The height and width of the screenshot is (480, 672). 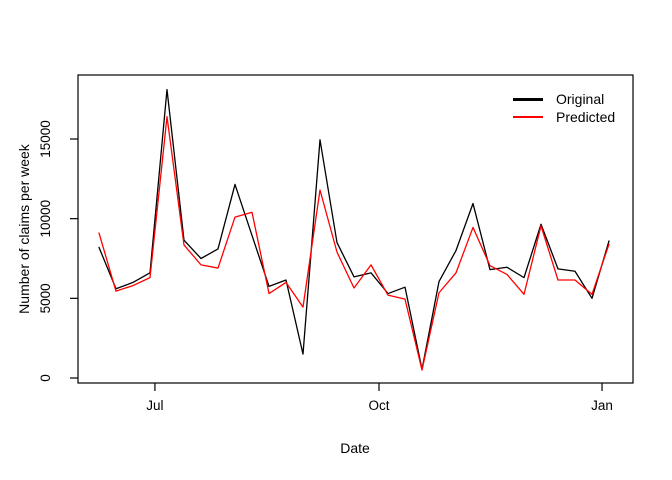 I want to click on legend-row-original: Original, so click(x=564, y=99).